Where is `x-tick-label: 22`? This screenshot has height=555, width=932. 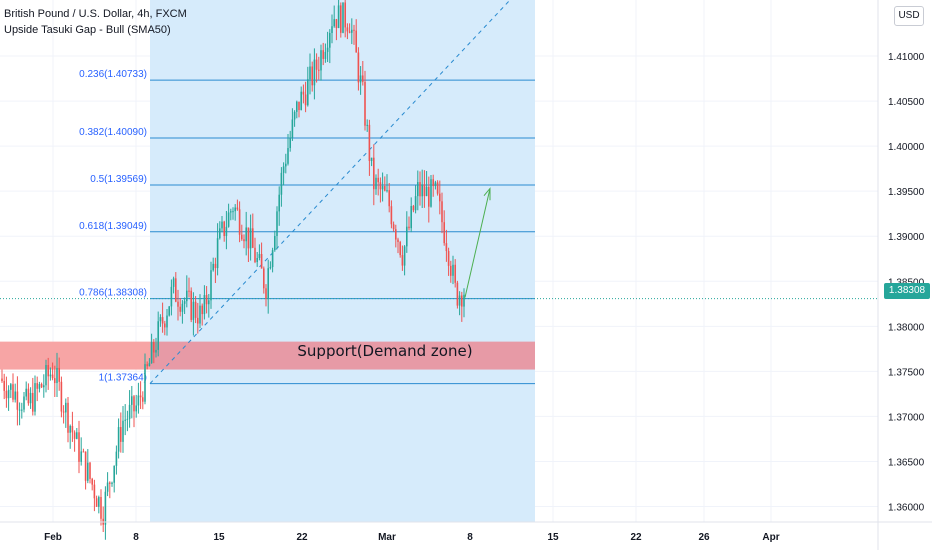
x-tick-label: 22 is located at coordinates (636, 537).